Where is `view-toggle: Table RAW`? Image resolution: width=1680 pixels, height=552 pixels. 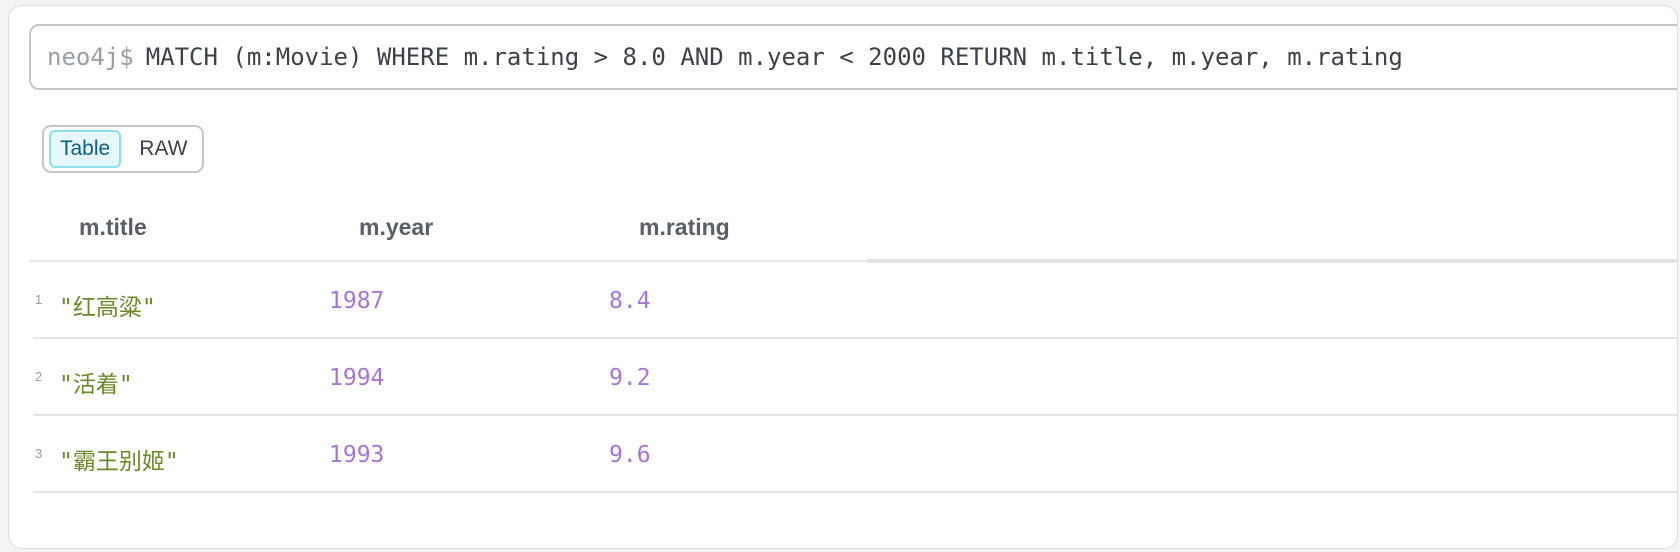
view-toggle: Table RAW is located at coordinates (123, 149).